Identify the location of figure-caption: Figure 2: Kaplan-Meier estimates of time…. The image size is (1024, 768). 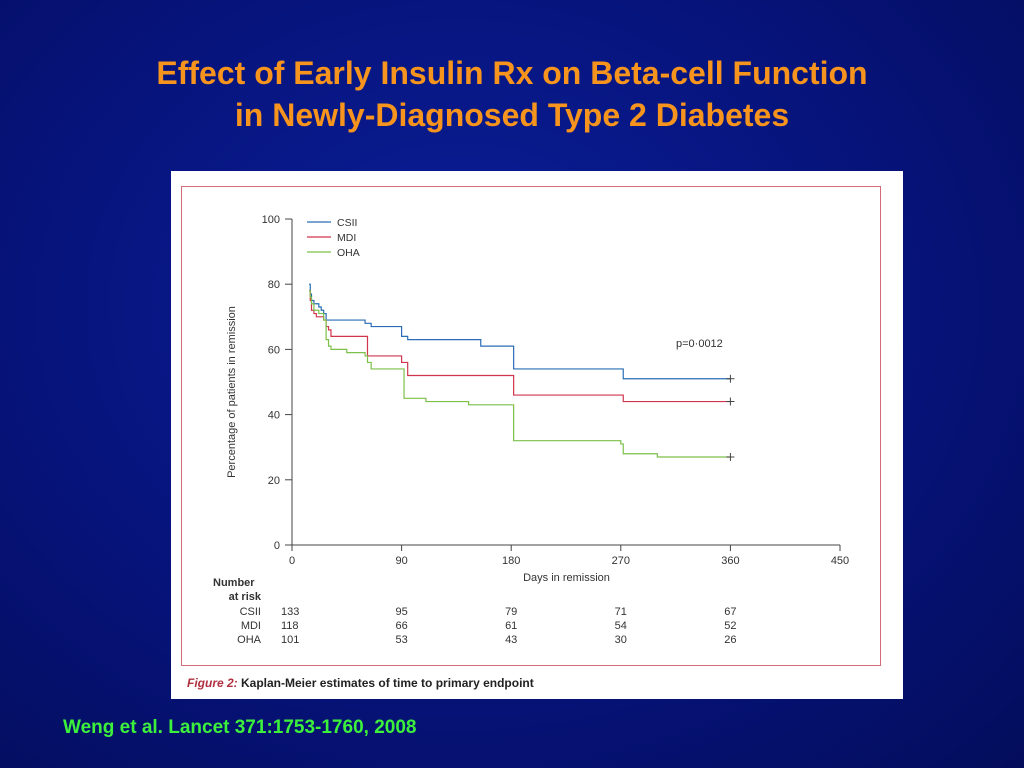
(360, 683).